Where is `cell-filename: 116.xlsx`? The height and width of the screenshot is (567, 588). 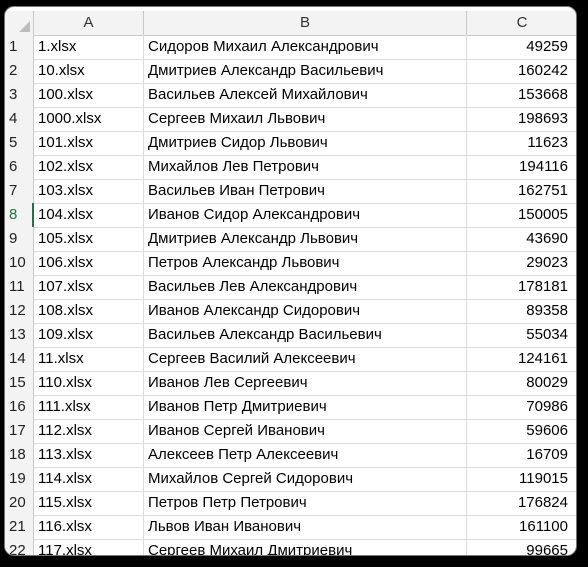 cell-filename: 116.xlsx is located at coordinates (89, 527).